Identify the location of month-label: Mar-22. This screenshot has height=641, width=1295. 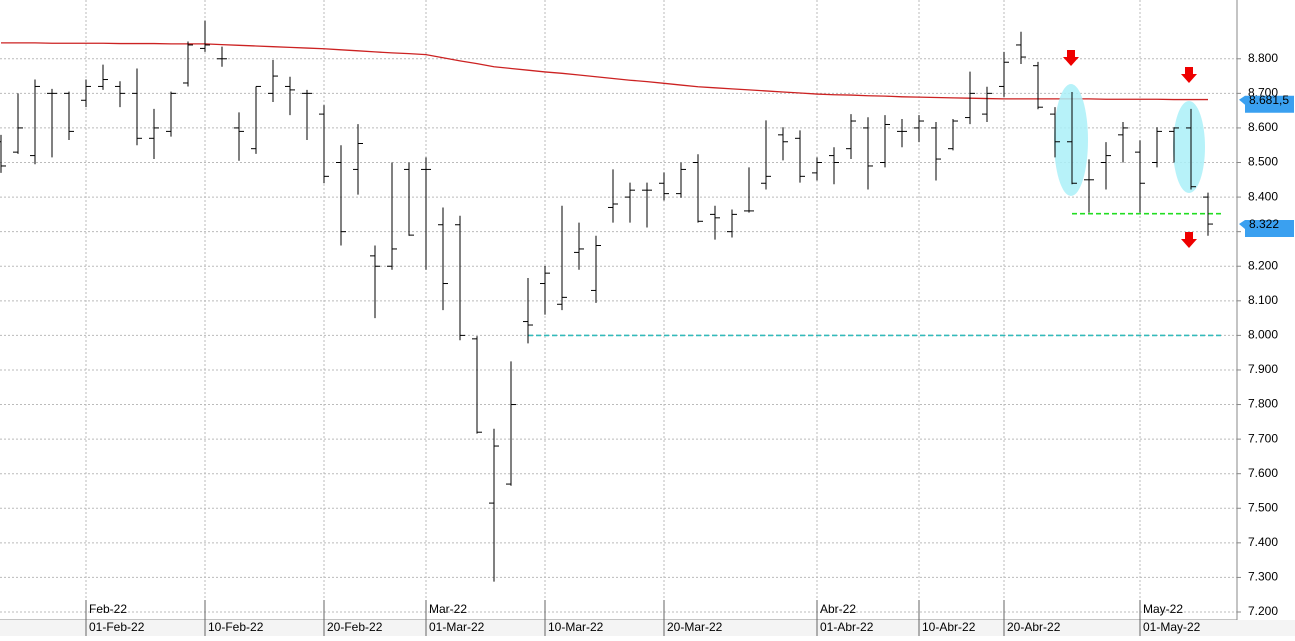
(448, 609).